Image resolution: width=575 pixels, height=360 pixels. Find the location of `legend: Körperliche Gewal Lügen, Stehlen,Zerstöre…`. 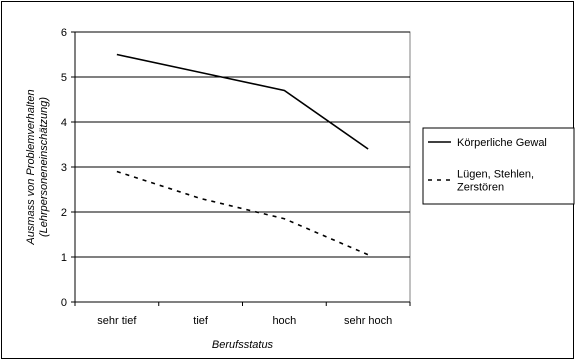

legend: Körperliche Gewal Lügen, Stehlen,Zerstöre… is located at coordinates (498, 166).